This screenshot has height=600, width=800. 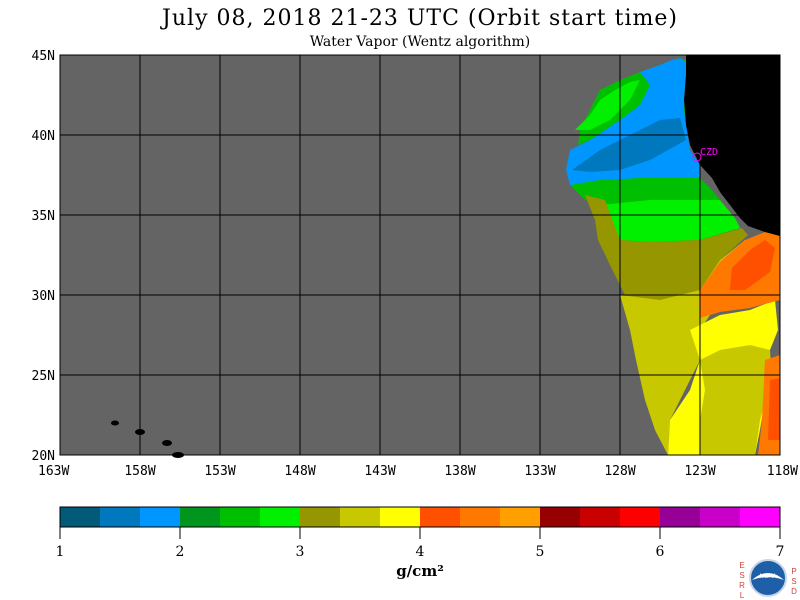 What do you see at coordinates (418, 471) in the screenshot?
I see `longitude-labels: 163W 158W 153W 148W 143W 138W 133W 128W 123W 118W` at bounding box center [418, 471].